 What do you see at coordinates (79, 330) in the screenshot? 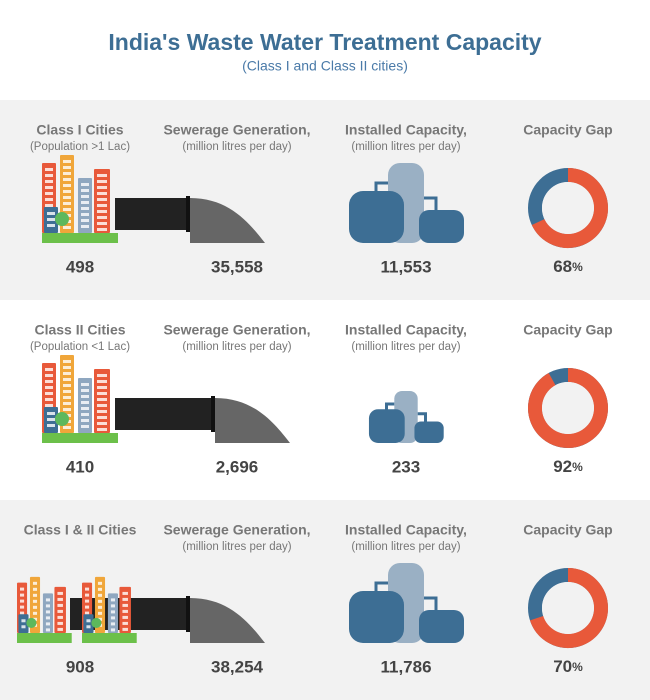
I see `city-label: Class II Cities` at bounding box center [79, 330].